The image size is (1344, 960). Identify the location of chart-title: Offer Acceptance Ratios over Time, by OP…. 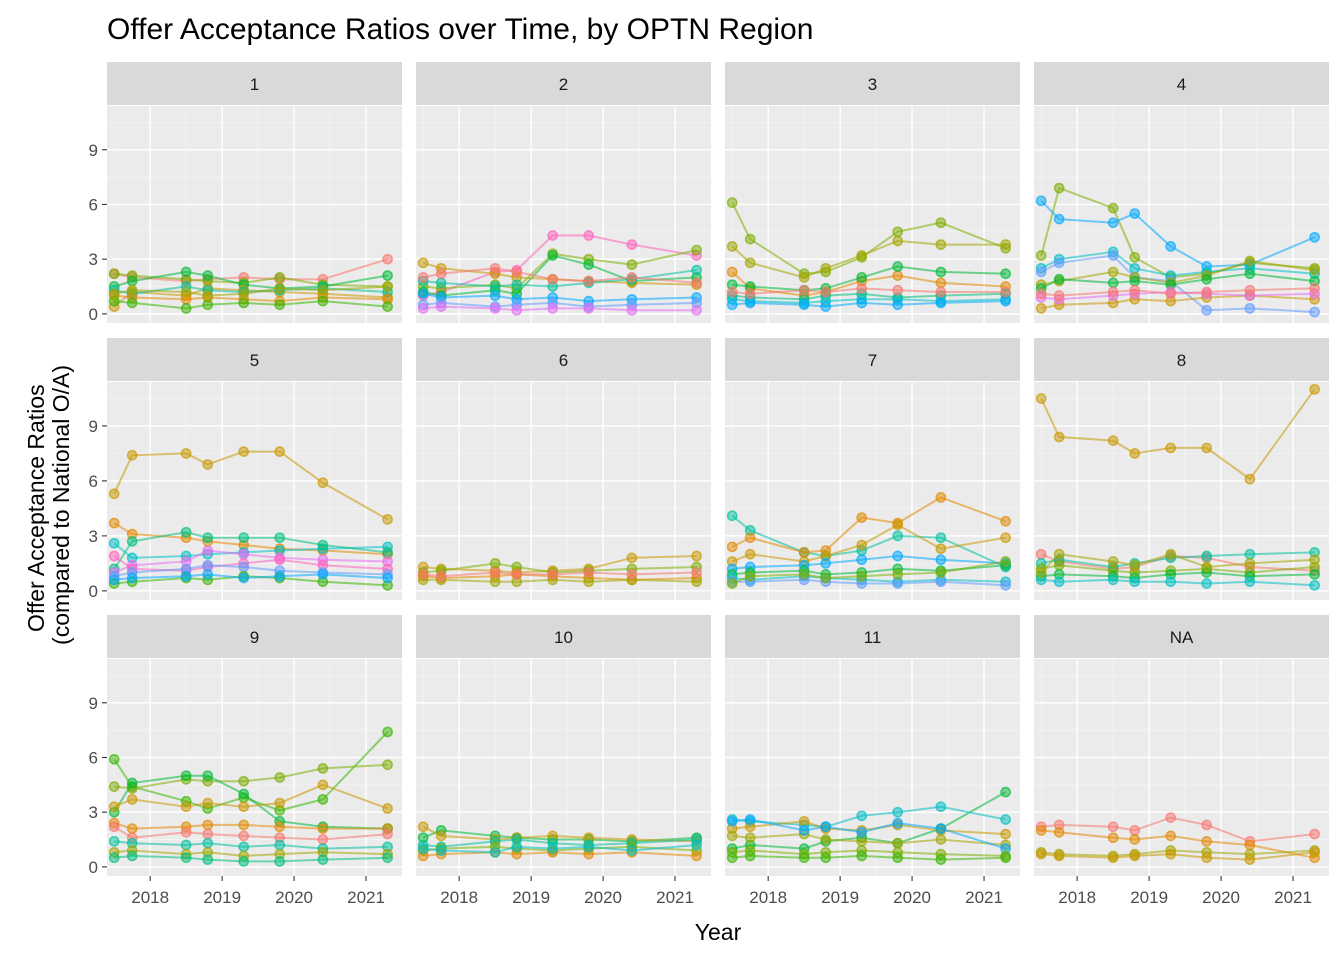
(460, 29).